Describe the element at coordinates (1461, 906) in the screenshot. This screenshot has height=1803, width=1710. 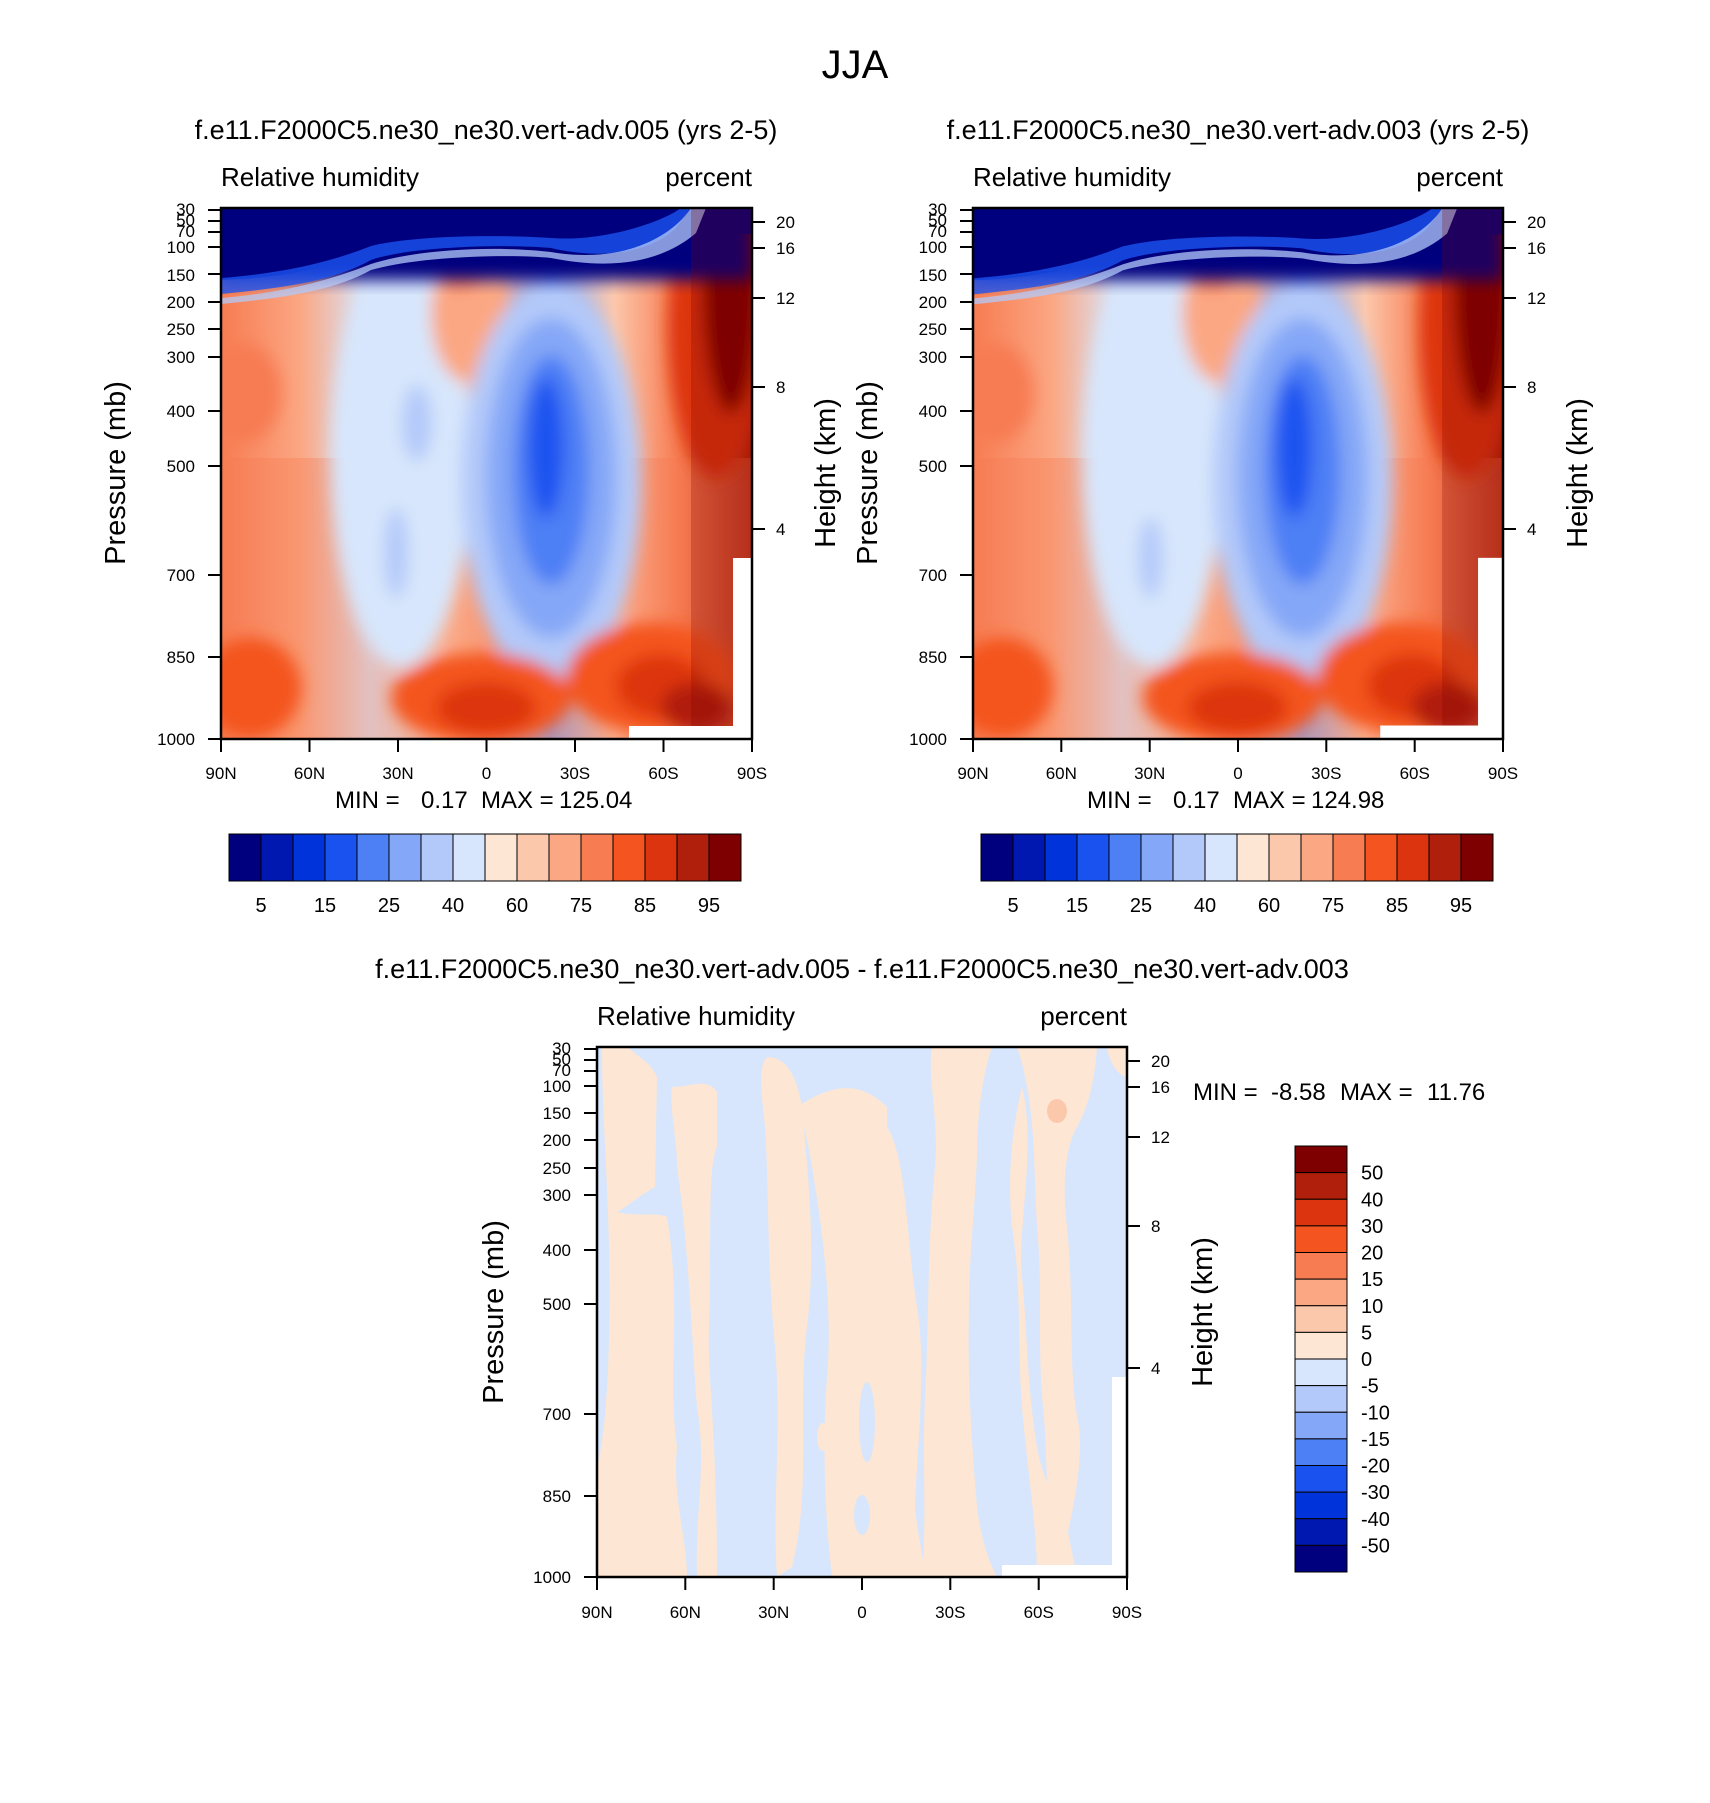
I see `colorbar-label: 95` at that location.